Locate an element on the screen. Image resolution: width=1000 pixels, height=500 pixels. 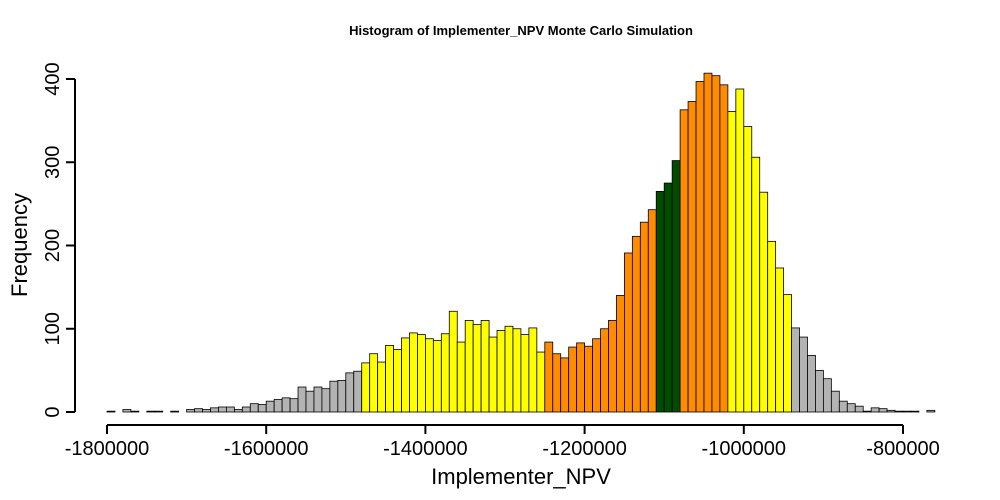
x-tick-label: -1800000 is located at coordinates (107, 449).